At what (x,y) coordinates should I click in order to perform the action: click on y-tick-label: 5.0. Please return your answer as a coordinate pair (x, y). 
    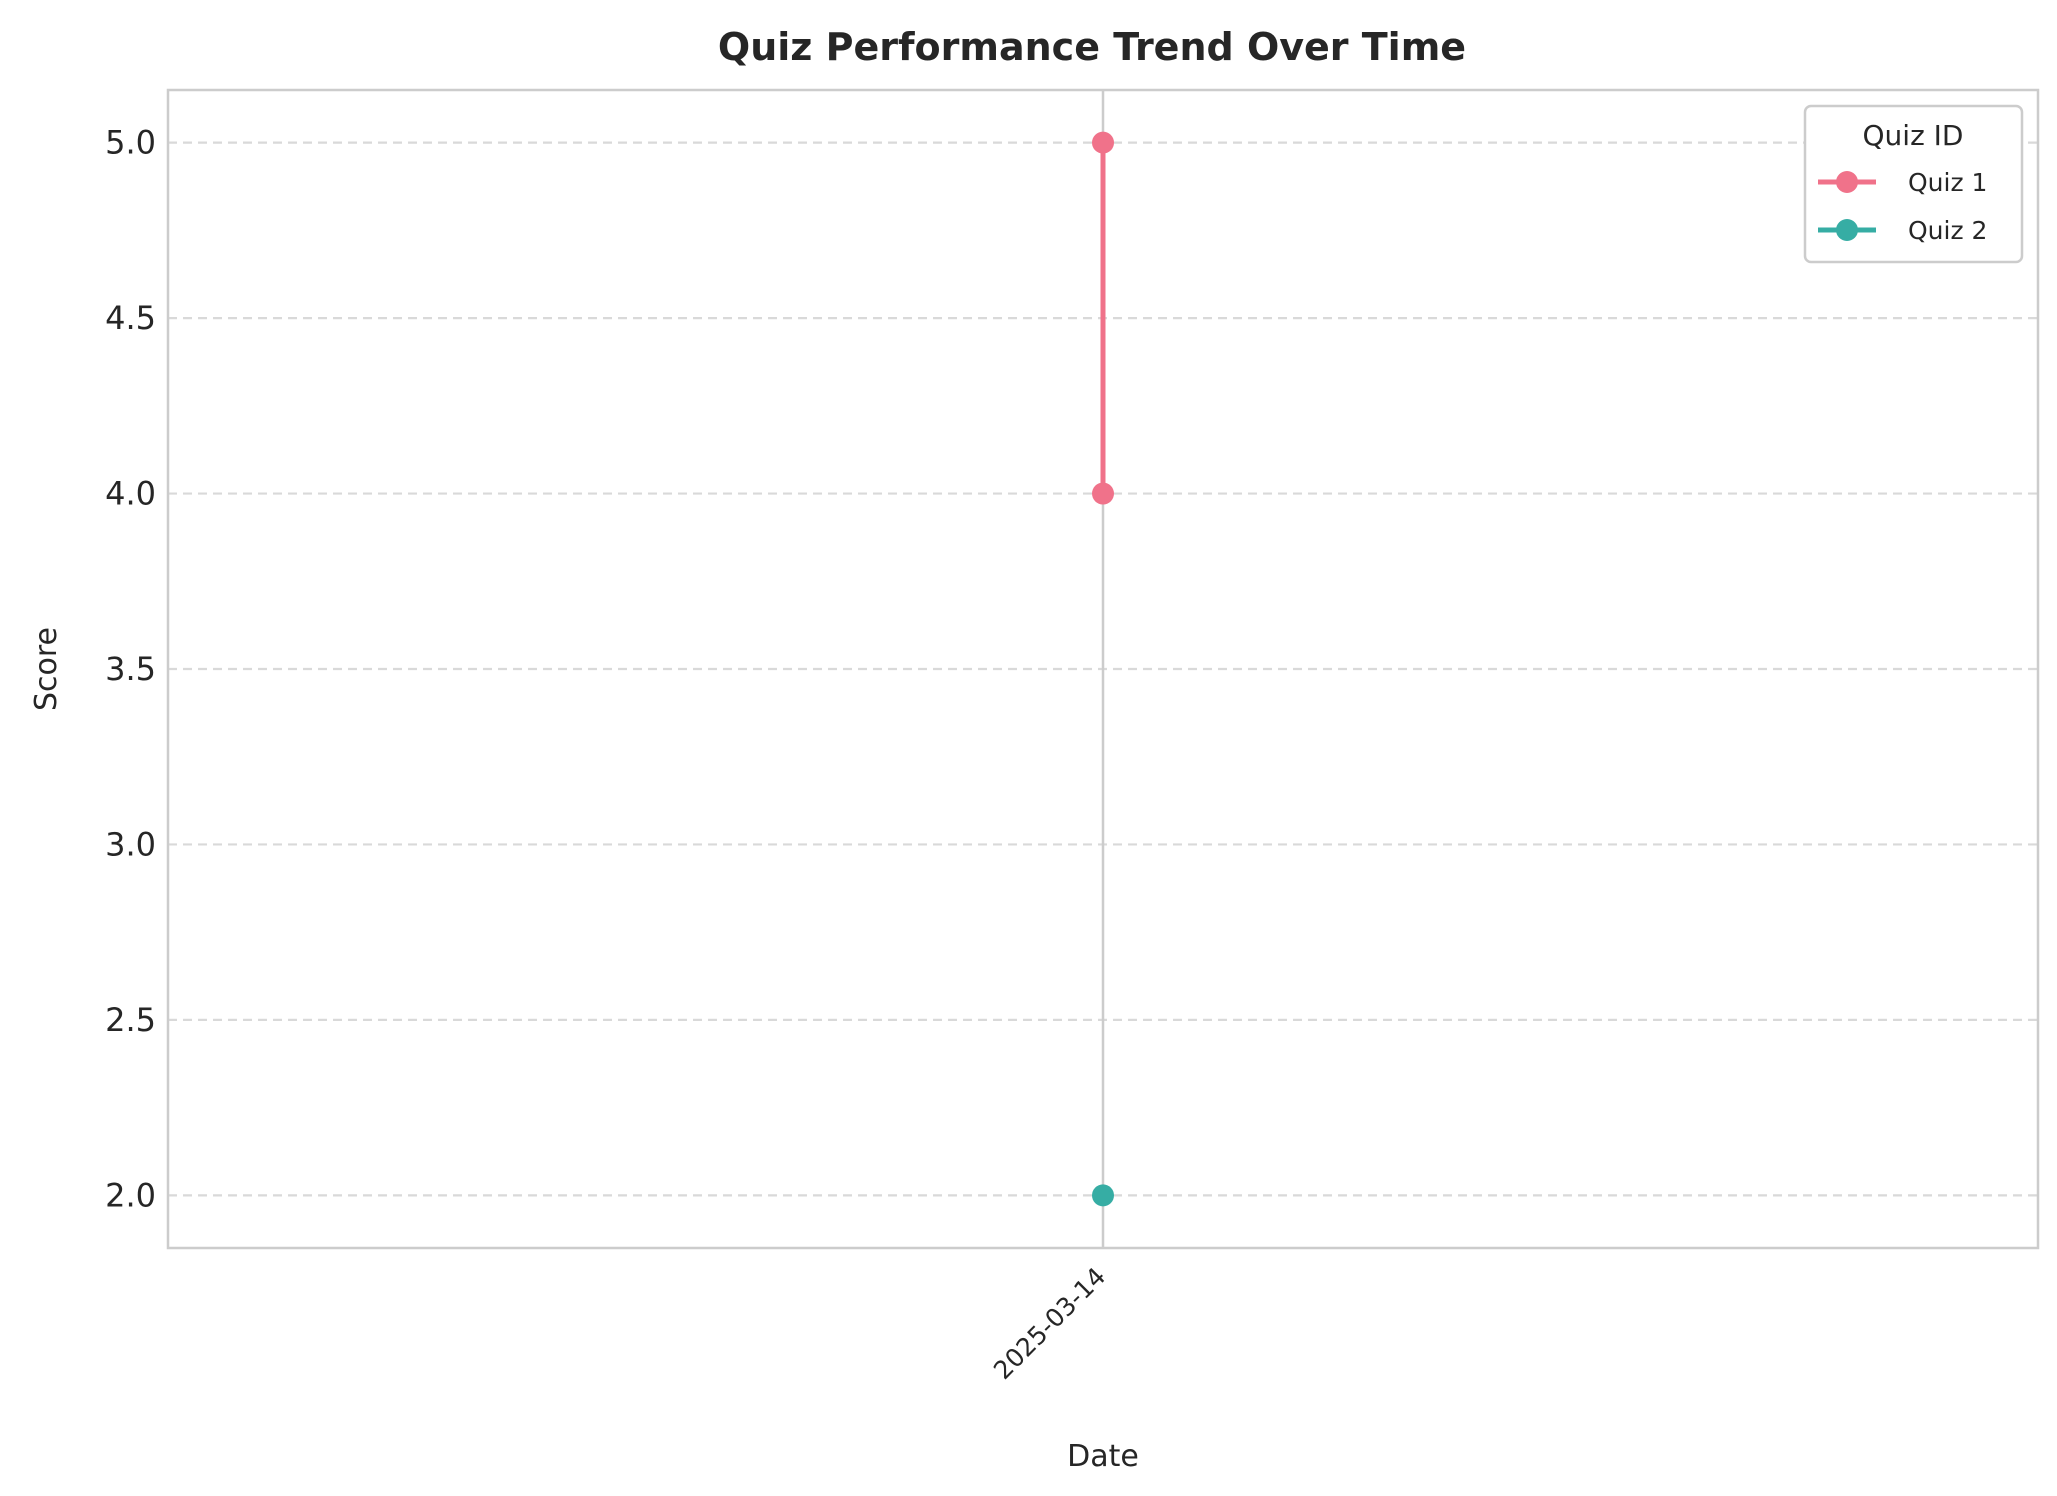
    Looking at the image, I should click on (130, 143).